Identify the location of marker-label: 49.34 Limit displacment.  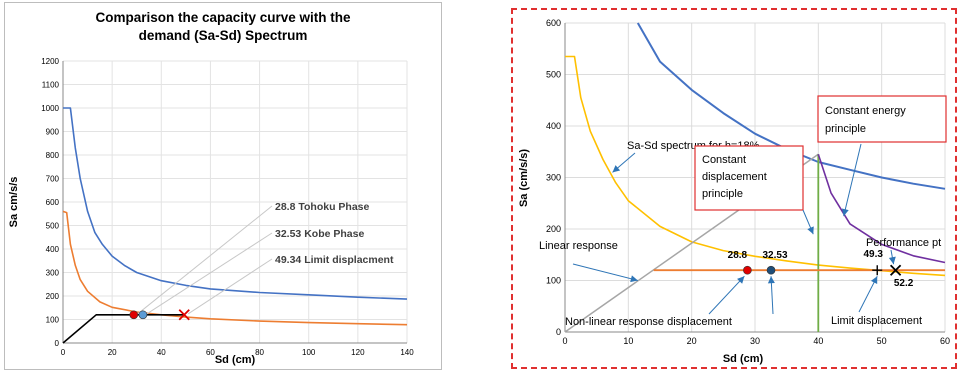
(334, 260).